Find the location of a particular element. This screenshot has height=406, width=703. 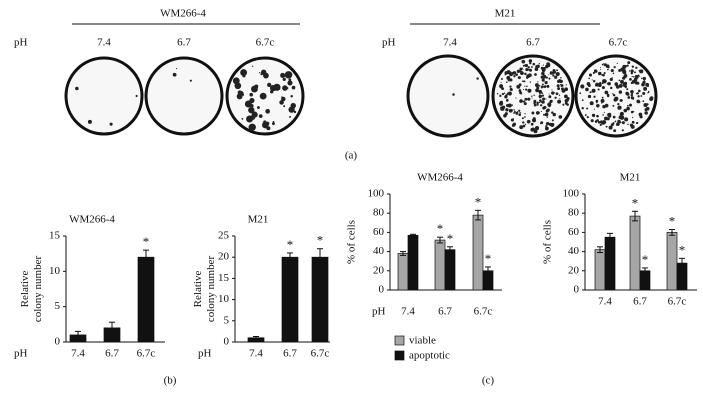

condition-label: 6.7 is located at coordinates (533, 43).